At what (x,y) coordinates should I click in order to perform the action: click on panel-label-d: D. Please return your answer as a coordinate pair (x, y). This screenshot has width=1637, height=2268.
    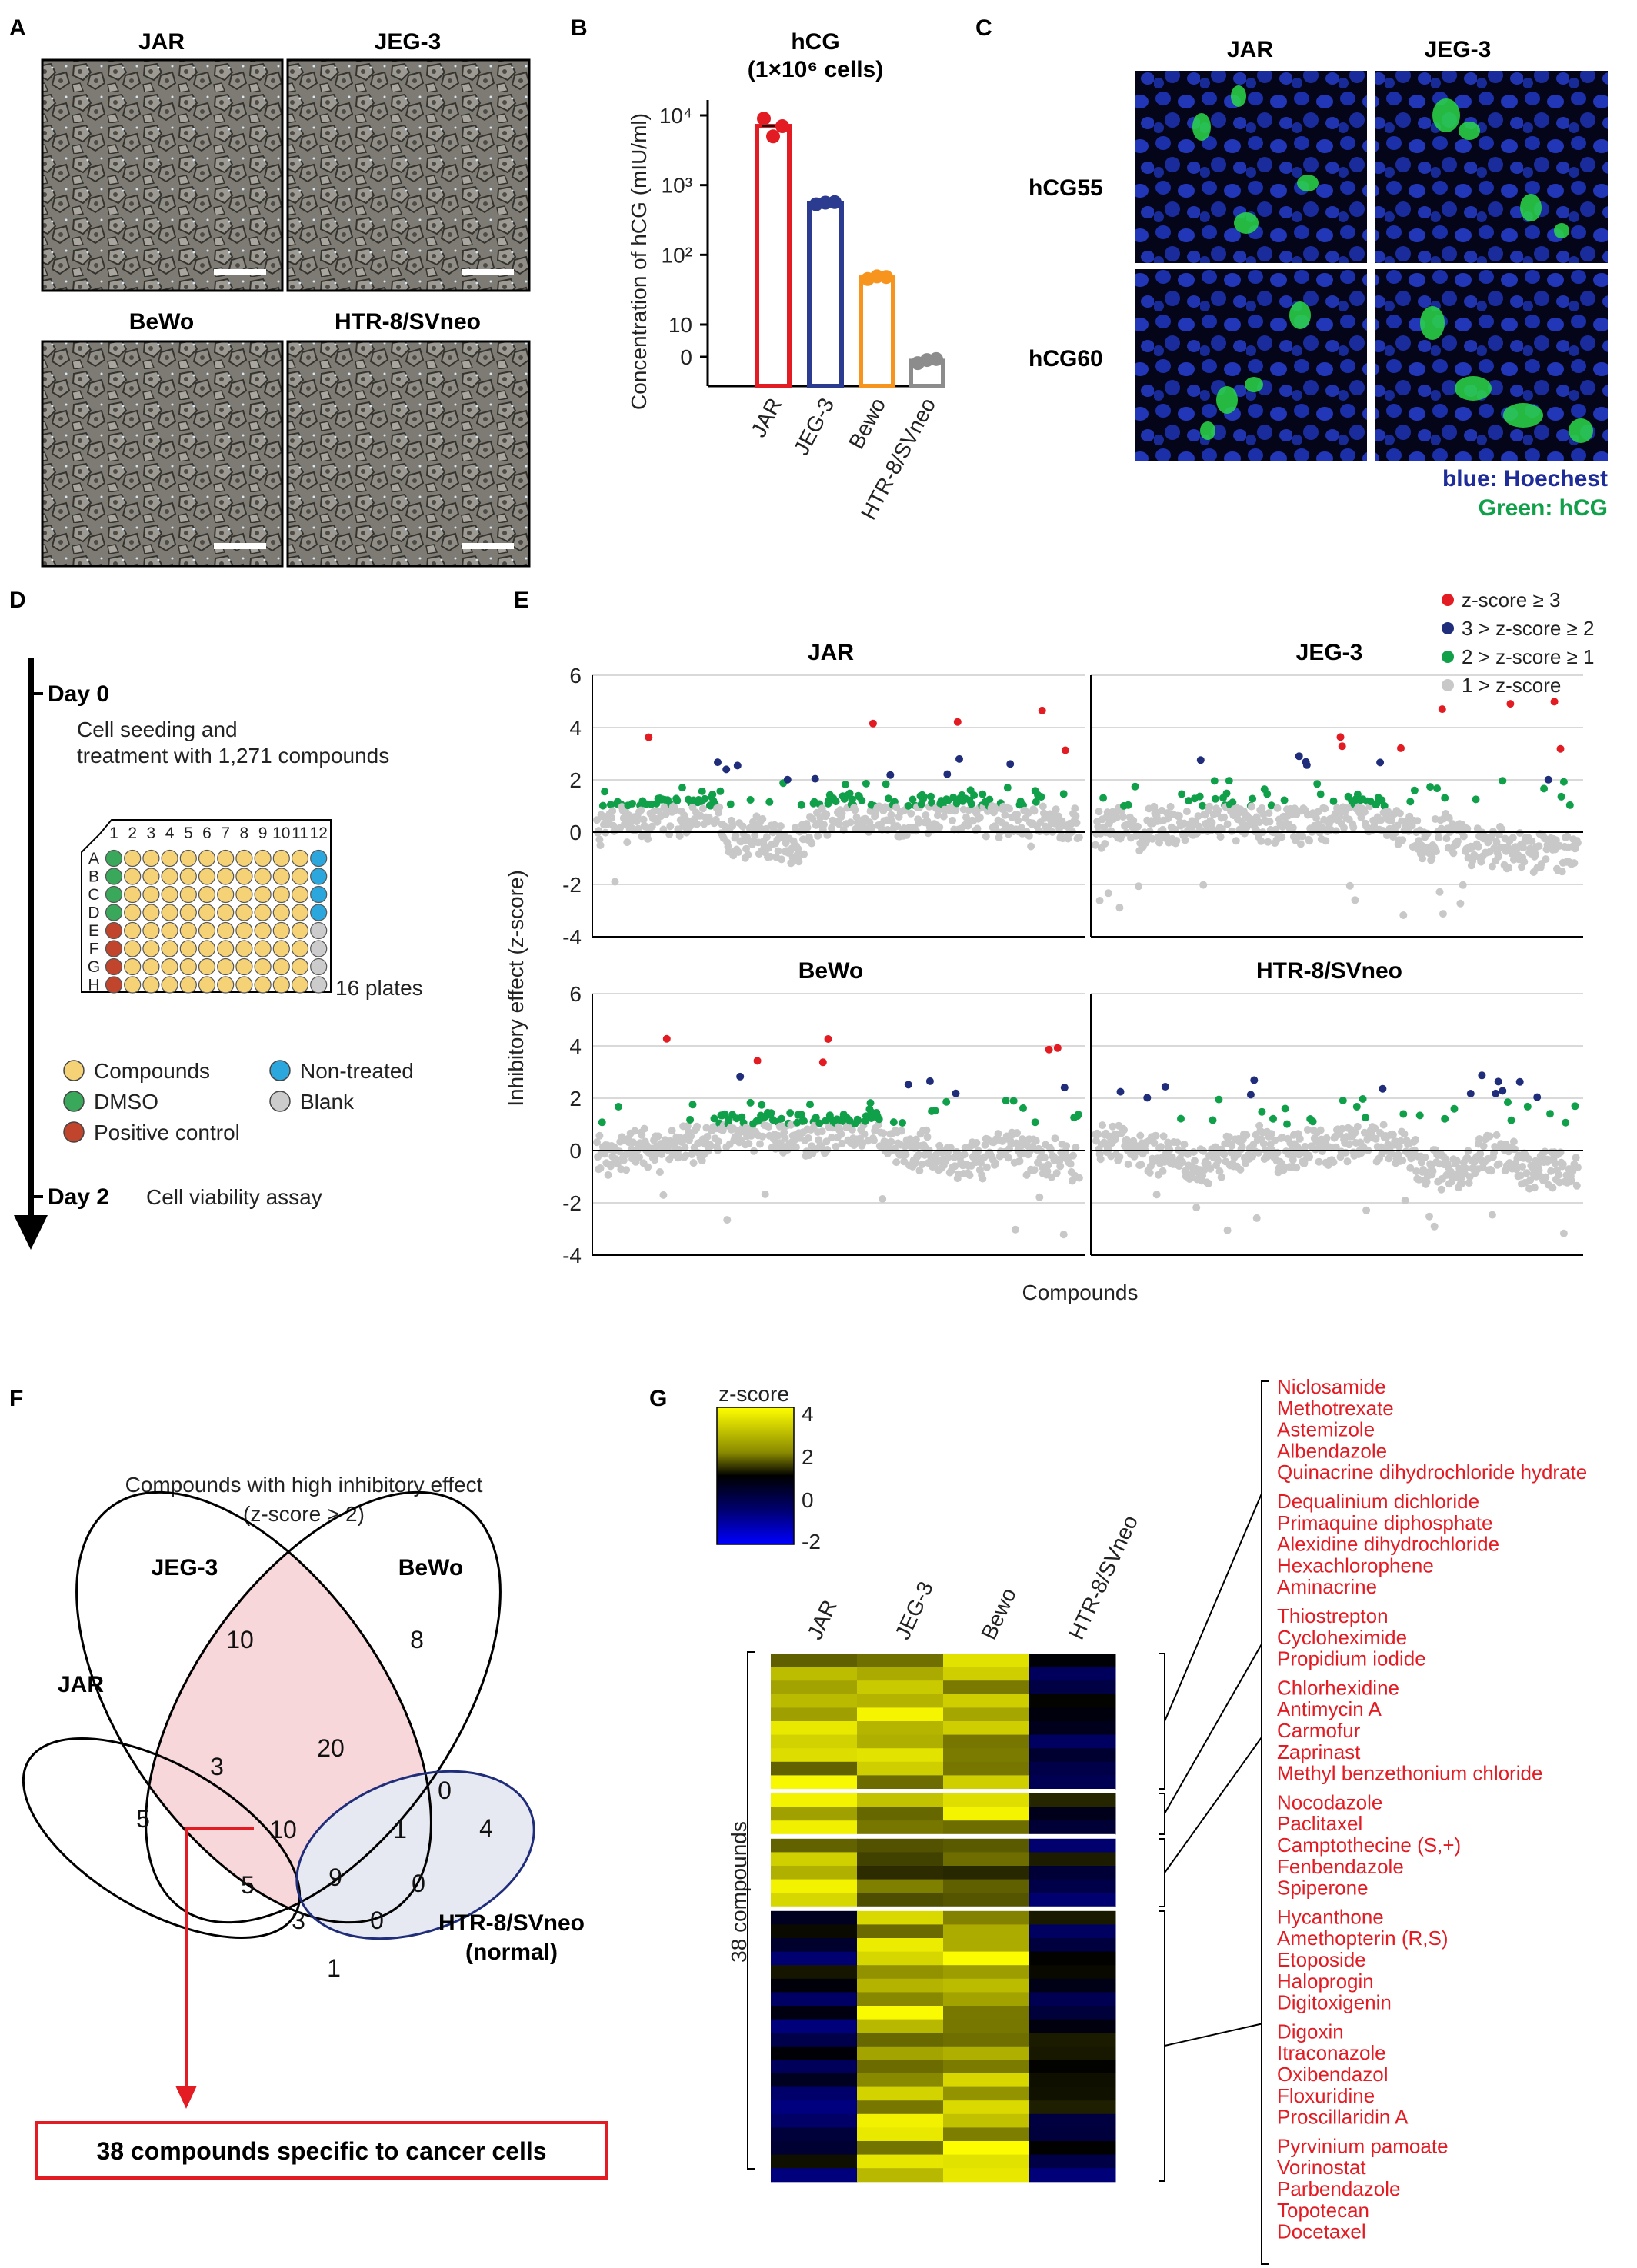
    Looking at the image, I should click on (17, 600).